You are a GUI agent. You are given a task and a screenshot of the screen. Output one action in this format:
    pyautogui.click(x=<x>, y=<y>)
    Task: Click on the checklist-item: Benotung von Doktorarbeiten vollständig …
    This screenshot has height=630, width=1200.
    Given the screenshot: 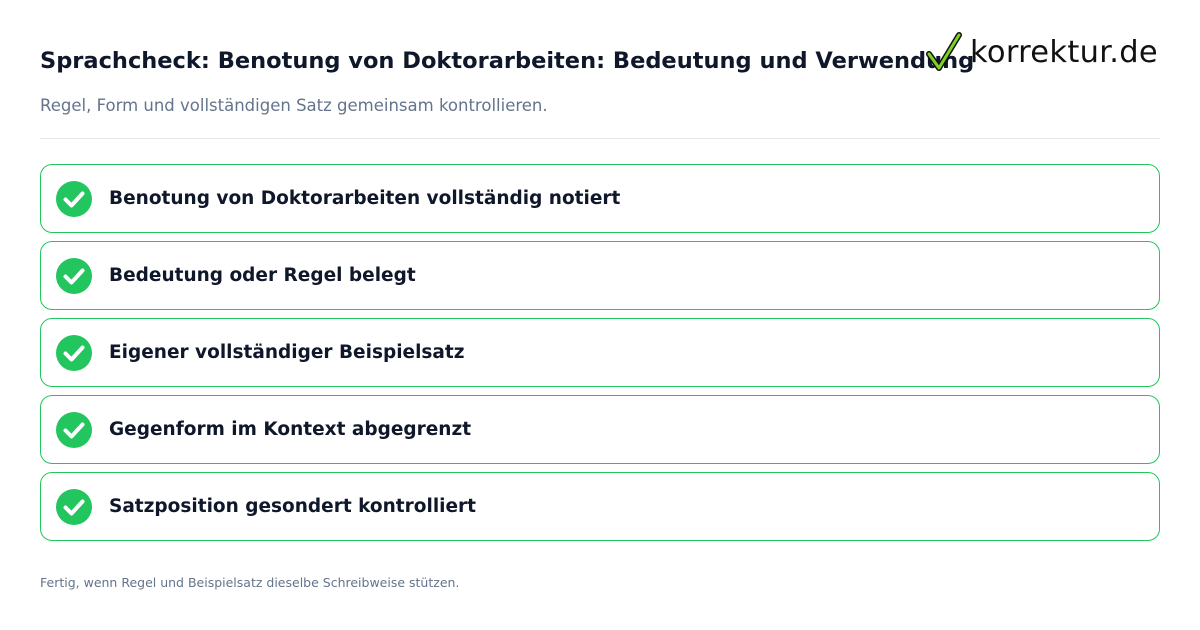 What is the action you would take?
    pyautogui.click(x=600, y=198)
    